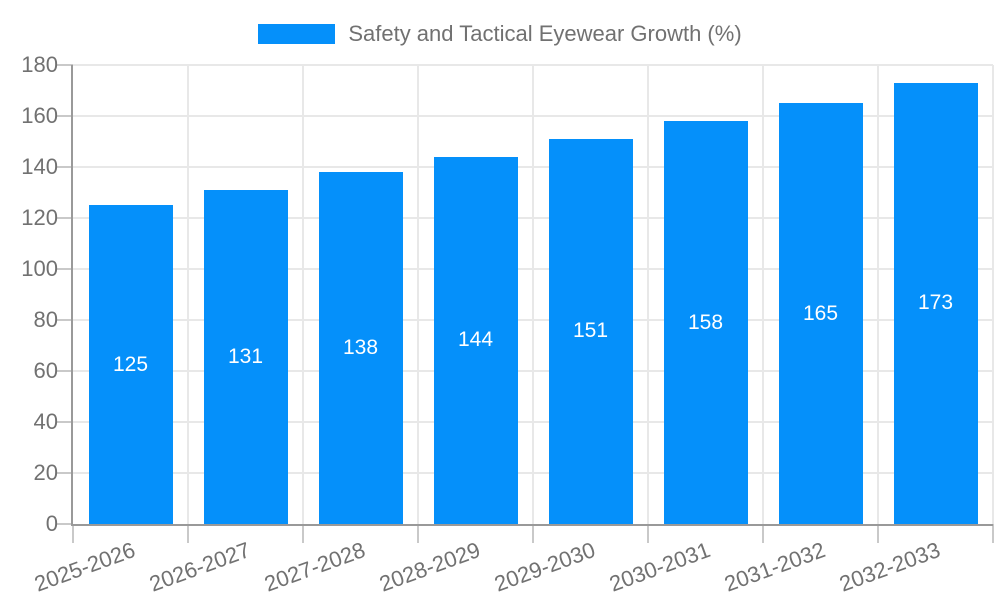 The image size is (1000, 600). What do you see at coordinates (39, 217) in the screenshot?
I see `y-axis-tick-label: 120` at bounding box center [39, 217].